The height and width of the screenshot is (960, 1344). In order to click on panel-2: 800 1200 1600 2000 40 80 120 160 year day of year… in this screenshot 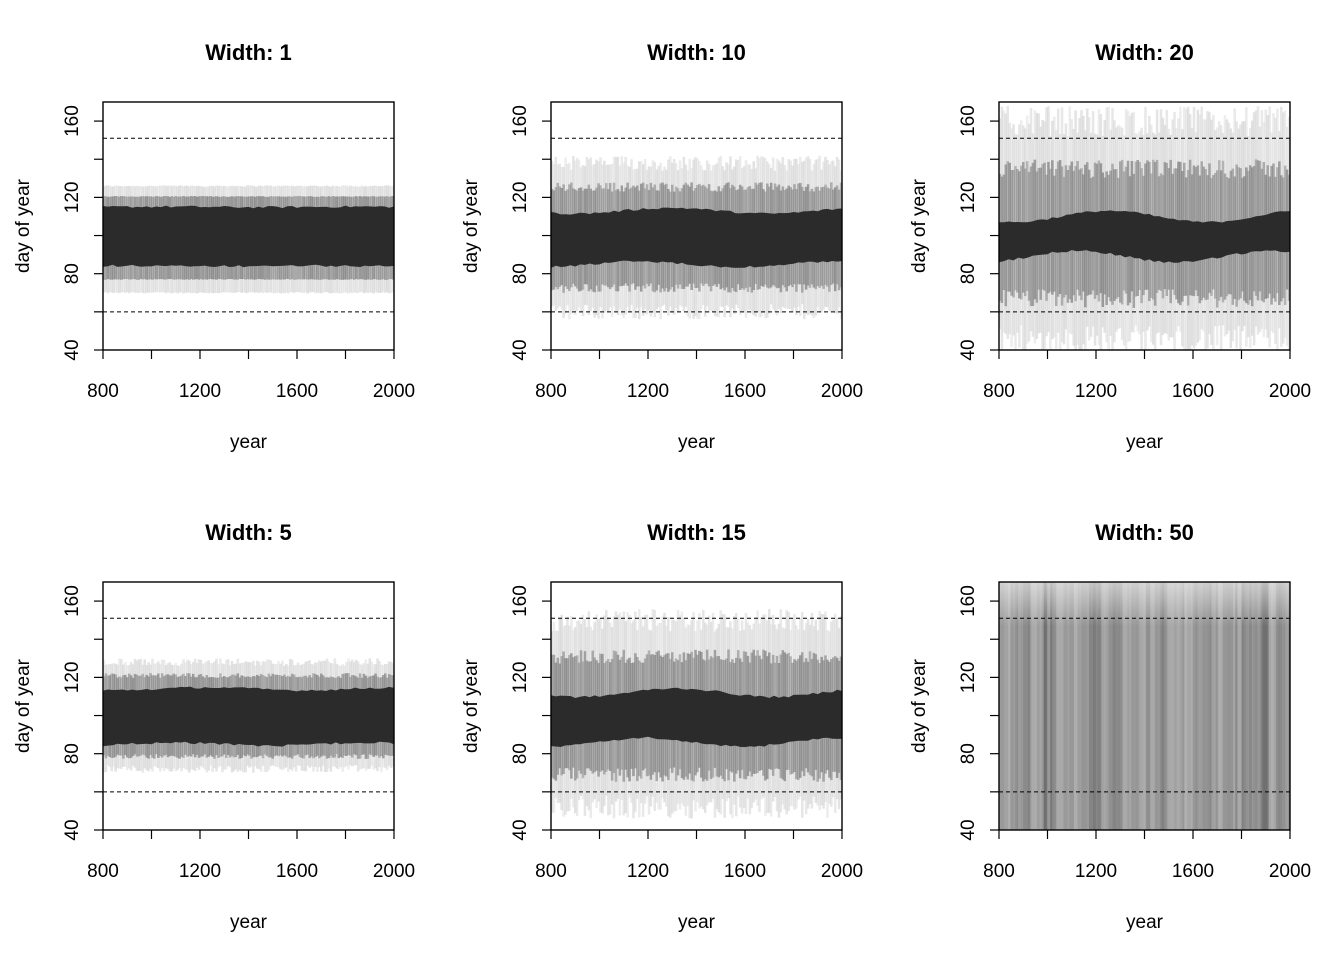, I will do `click(662, 246)`.